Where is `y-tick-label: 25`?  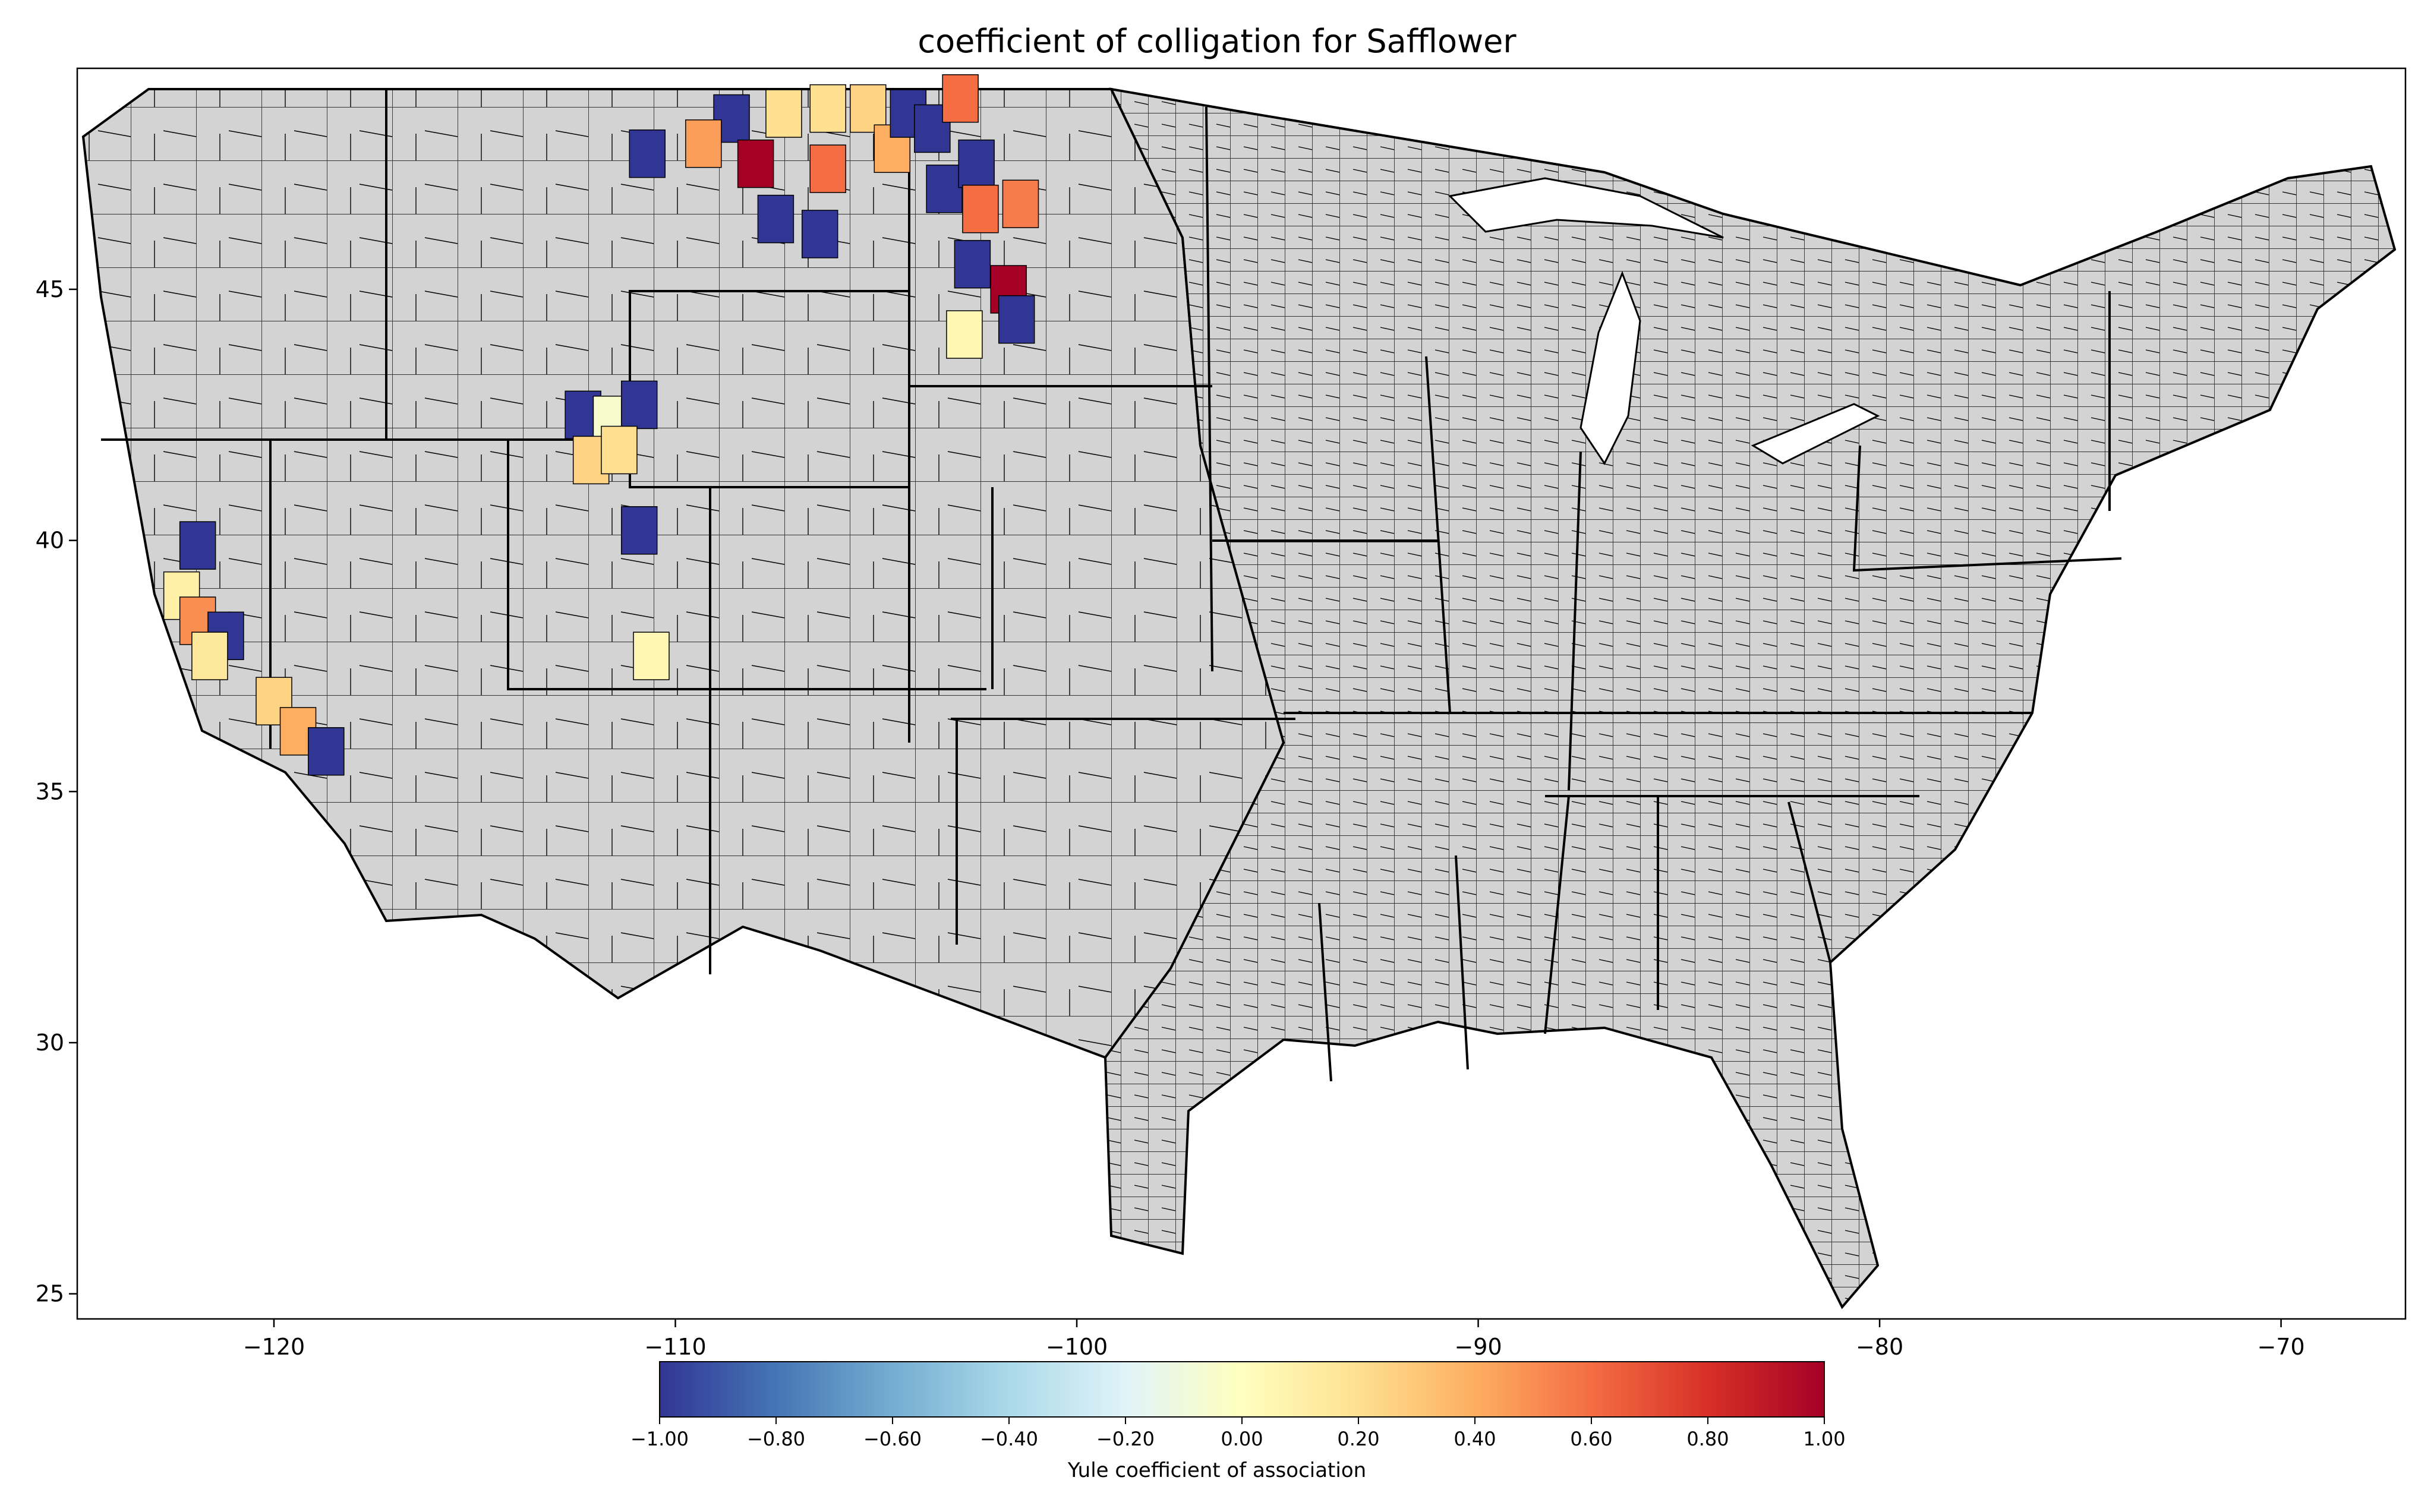
y-tick-label: 25 is located at coordinates (50, 1294).